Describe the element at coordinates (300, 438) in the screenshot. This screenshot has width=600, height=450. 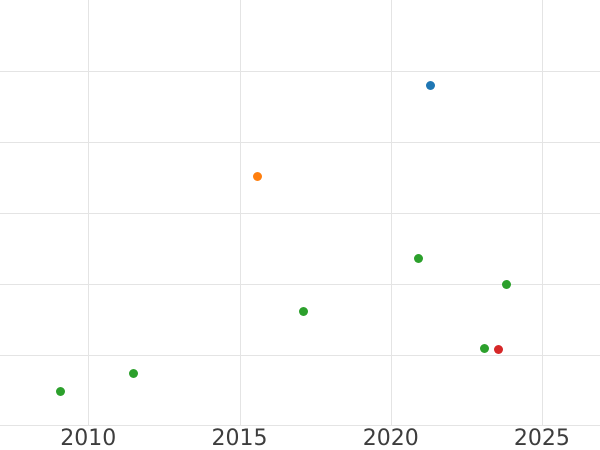
I see `x-axis: 2010 2015 2020 2025` at that location.